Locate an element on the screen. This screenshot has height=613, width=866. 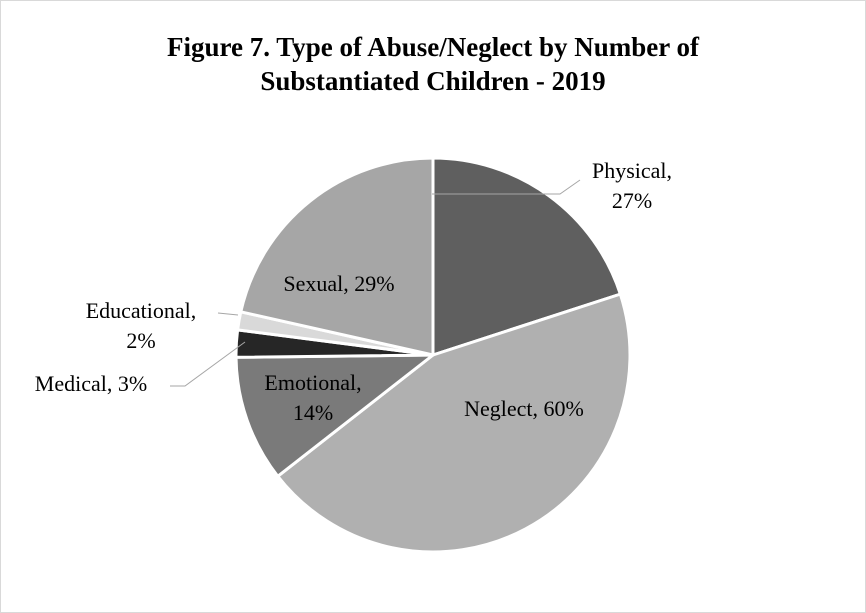
leader-line-physical is located at coordinates (506, 187).